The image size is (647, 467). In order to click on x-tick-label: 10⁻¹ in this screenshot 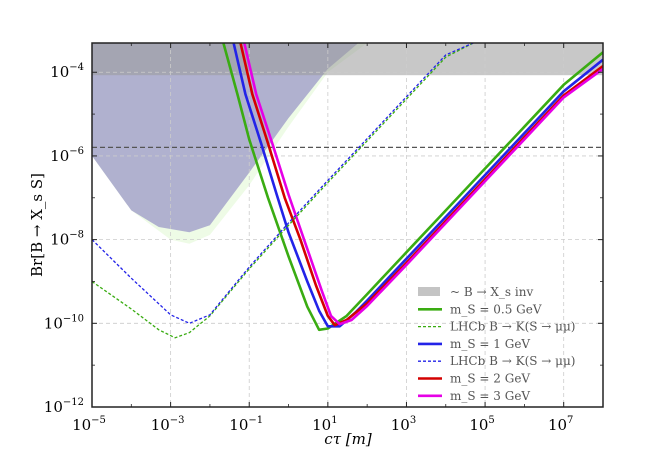, I will do `click(246, 424)`.